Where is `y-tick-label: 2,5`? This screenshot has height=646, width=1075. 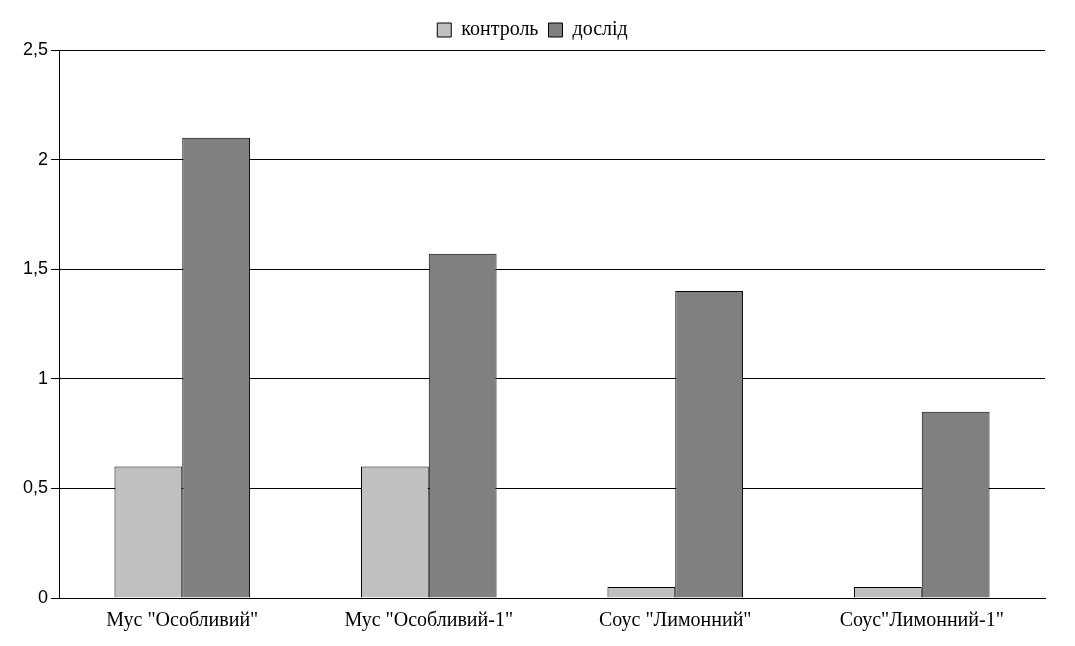
y-tick-label: 2,5 is located at coordinates (35, 48).